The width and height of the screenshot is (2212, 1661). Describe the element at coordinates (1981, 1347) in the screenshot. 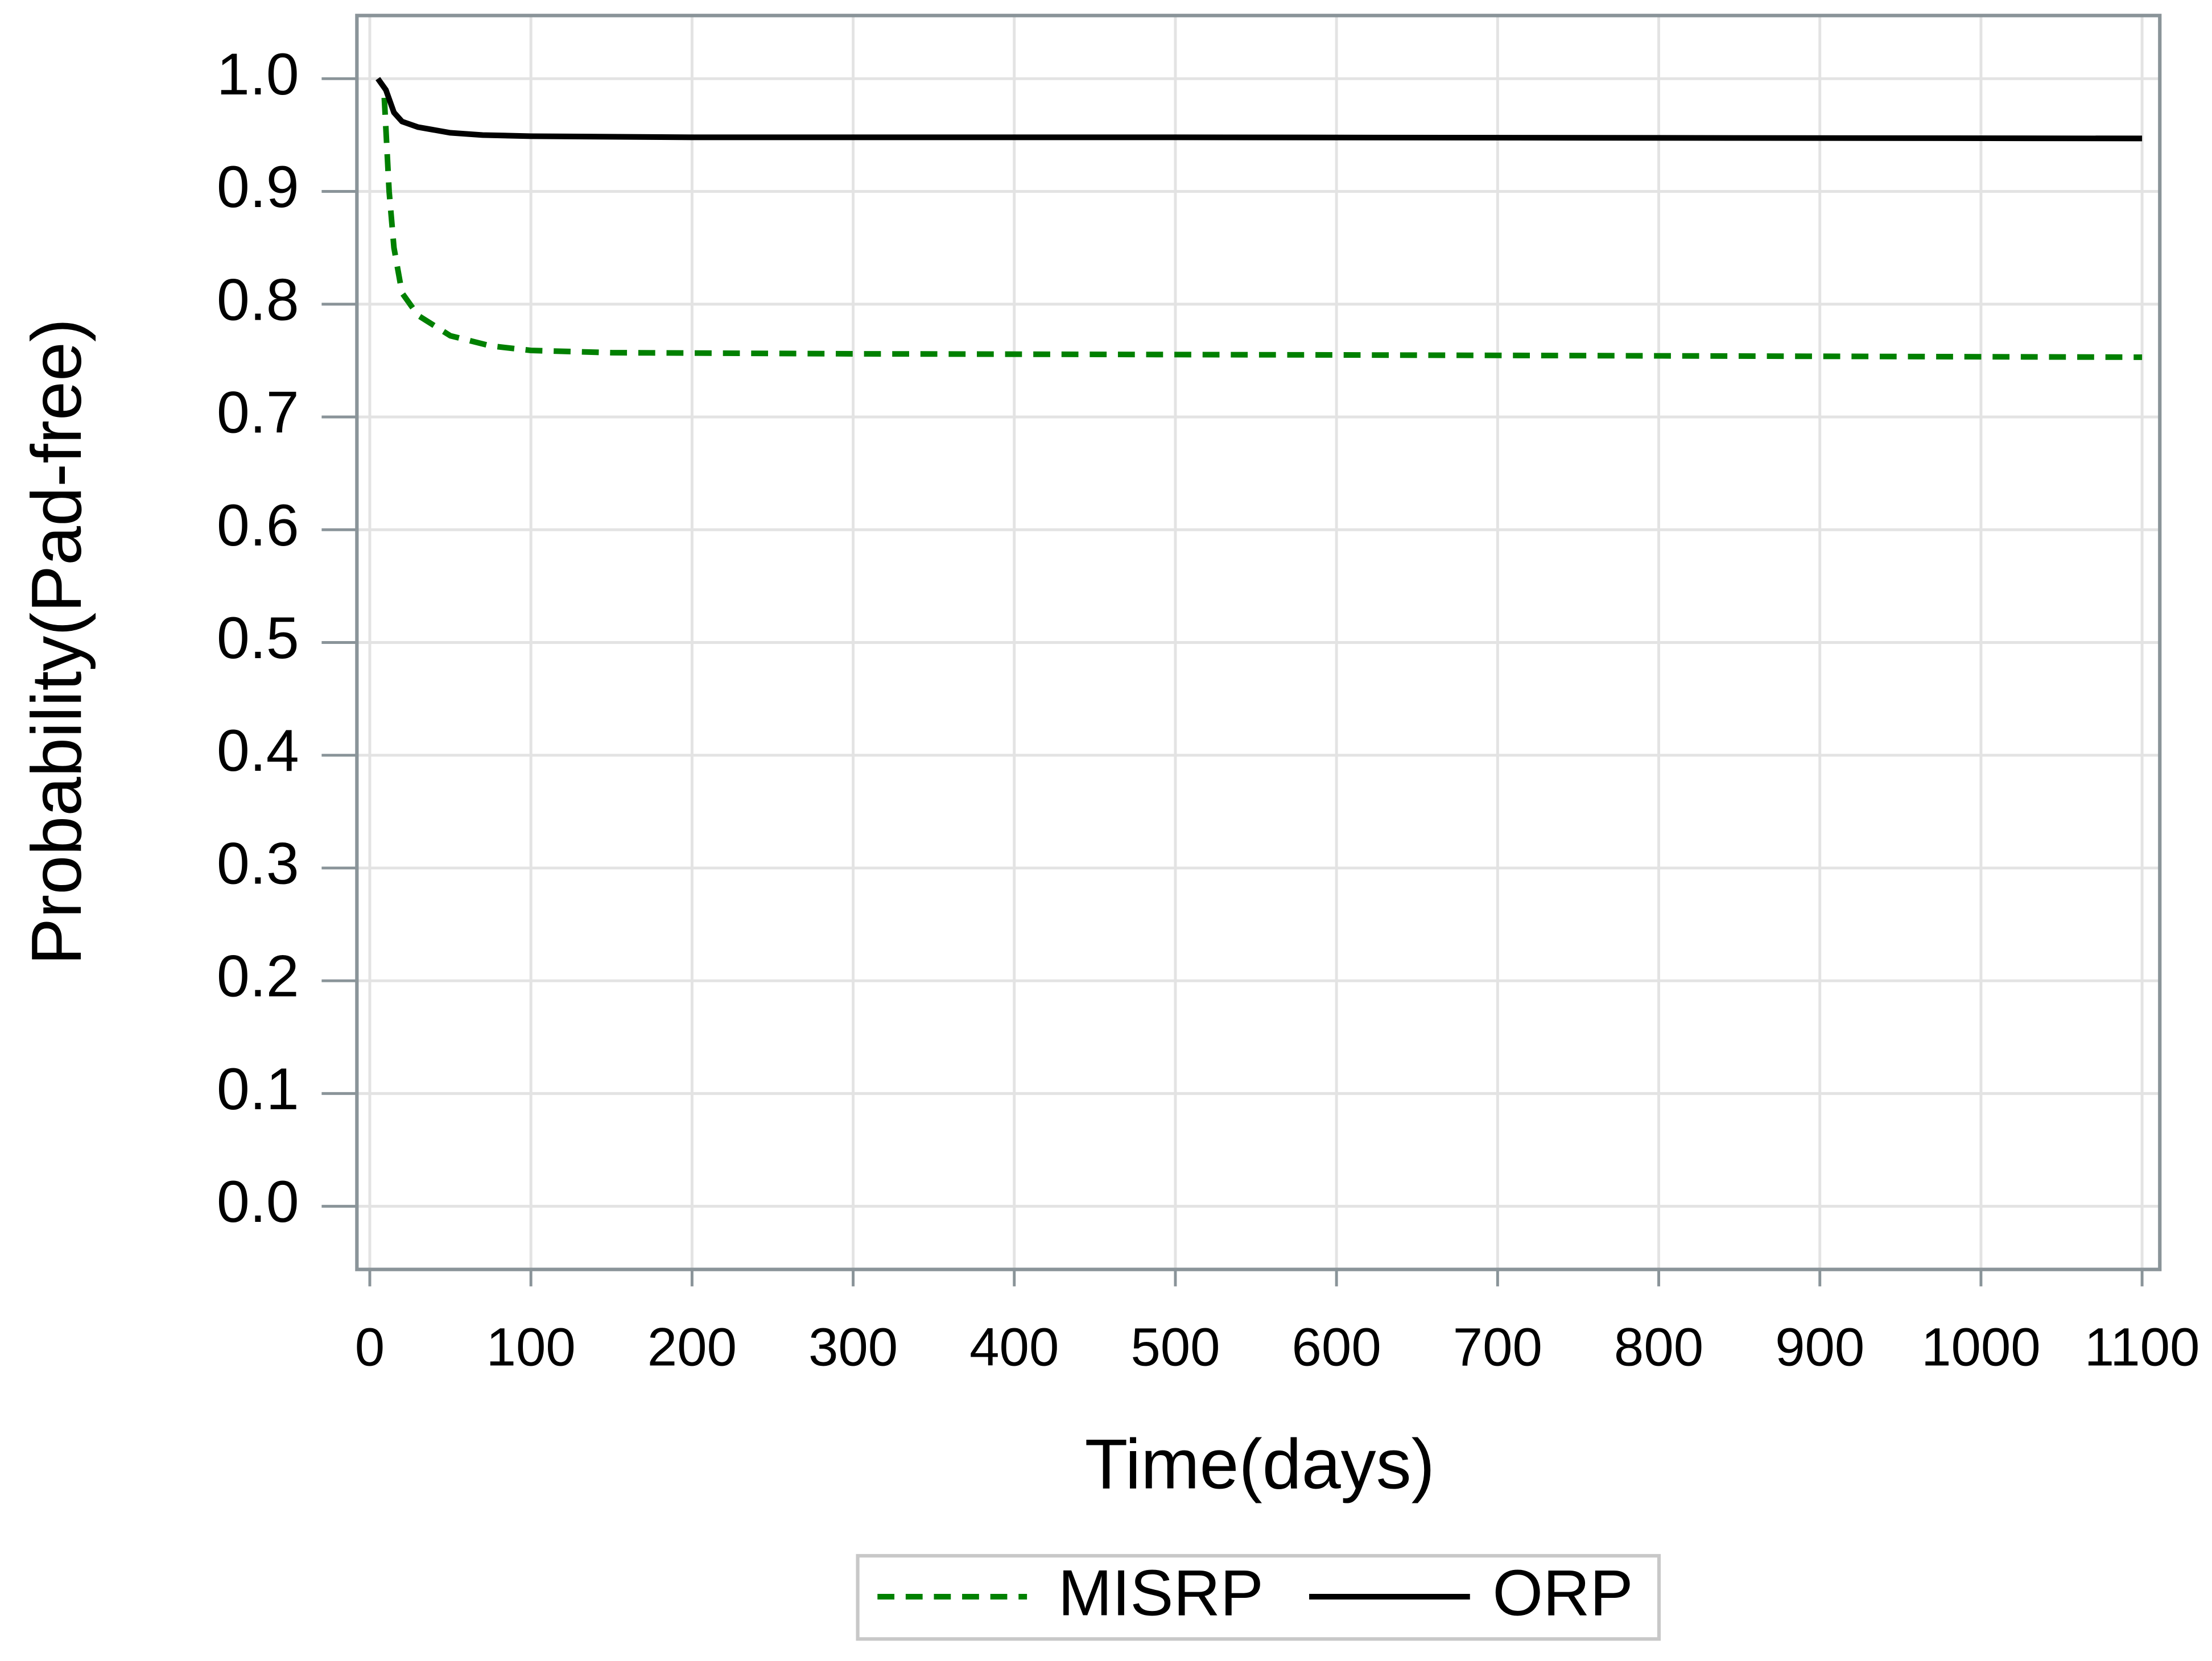

I see `x-tick-label: 1000` at that location.